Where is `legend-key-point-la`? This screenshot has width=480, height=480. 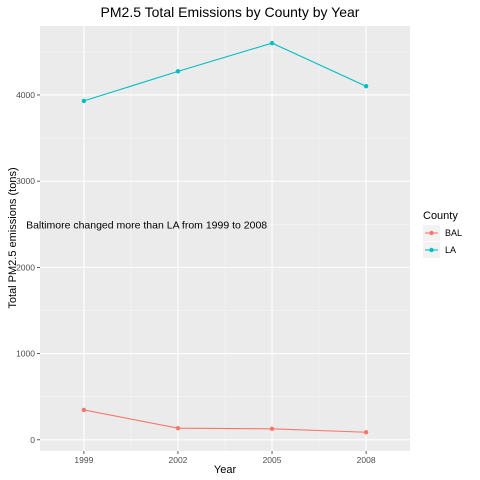
legend-key-point-la is located at coordinates (431, 250).